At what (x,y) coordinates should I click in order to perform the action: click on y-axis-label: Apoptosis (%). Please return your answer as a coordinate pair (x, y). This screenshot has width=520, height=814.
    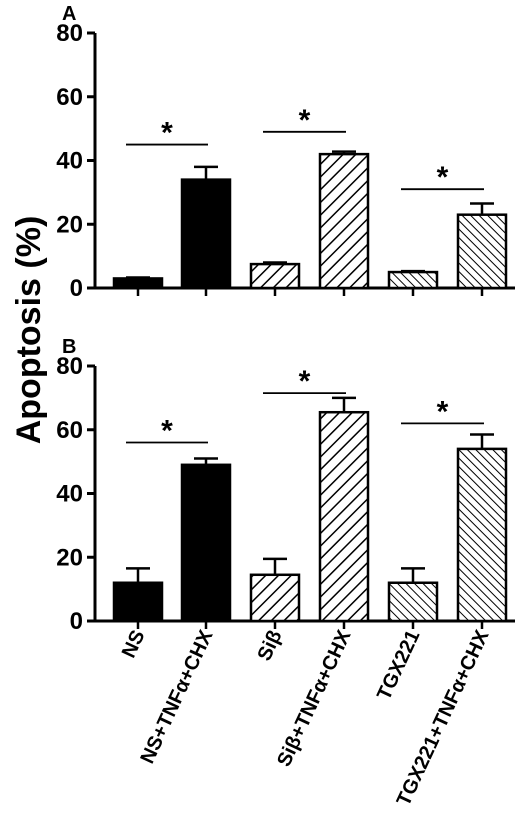
    Looking at the image, I should click on (29, 330).